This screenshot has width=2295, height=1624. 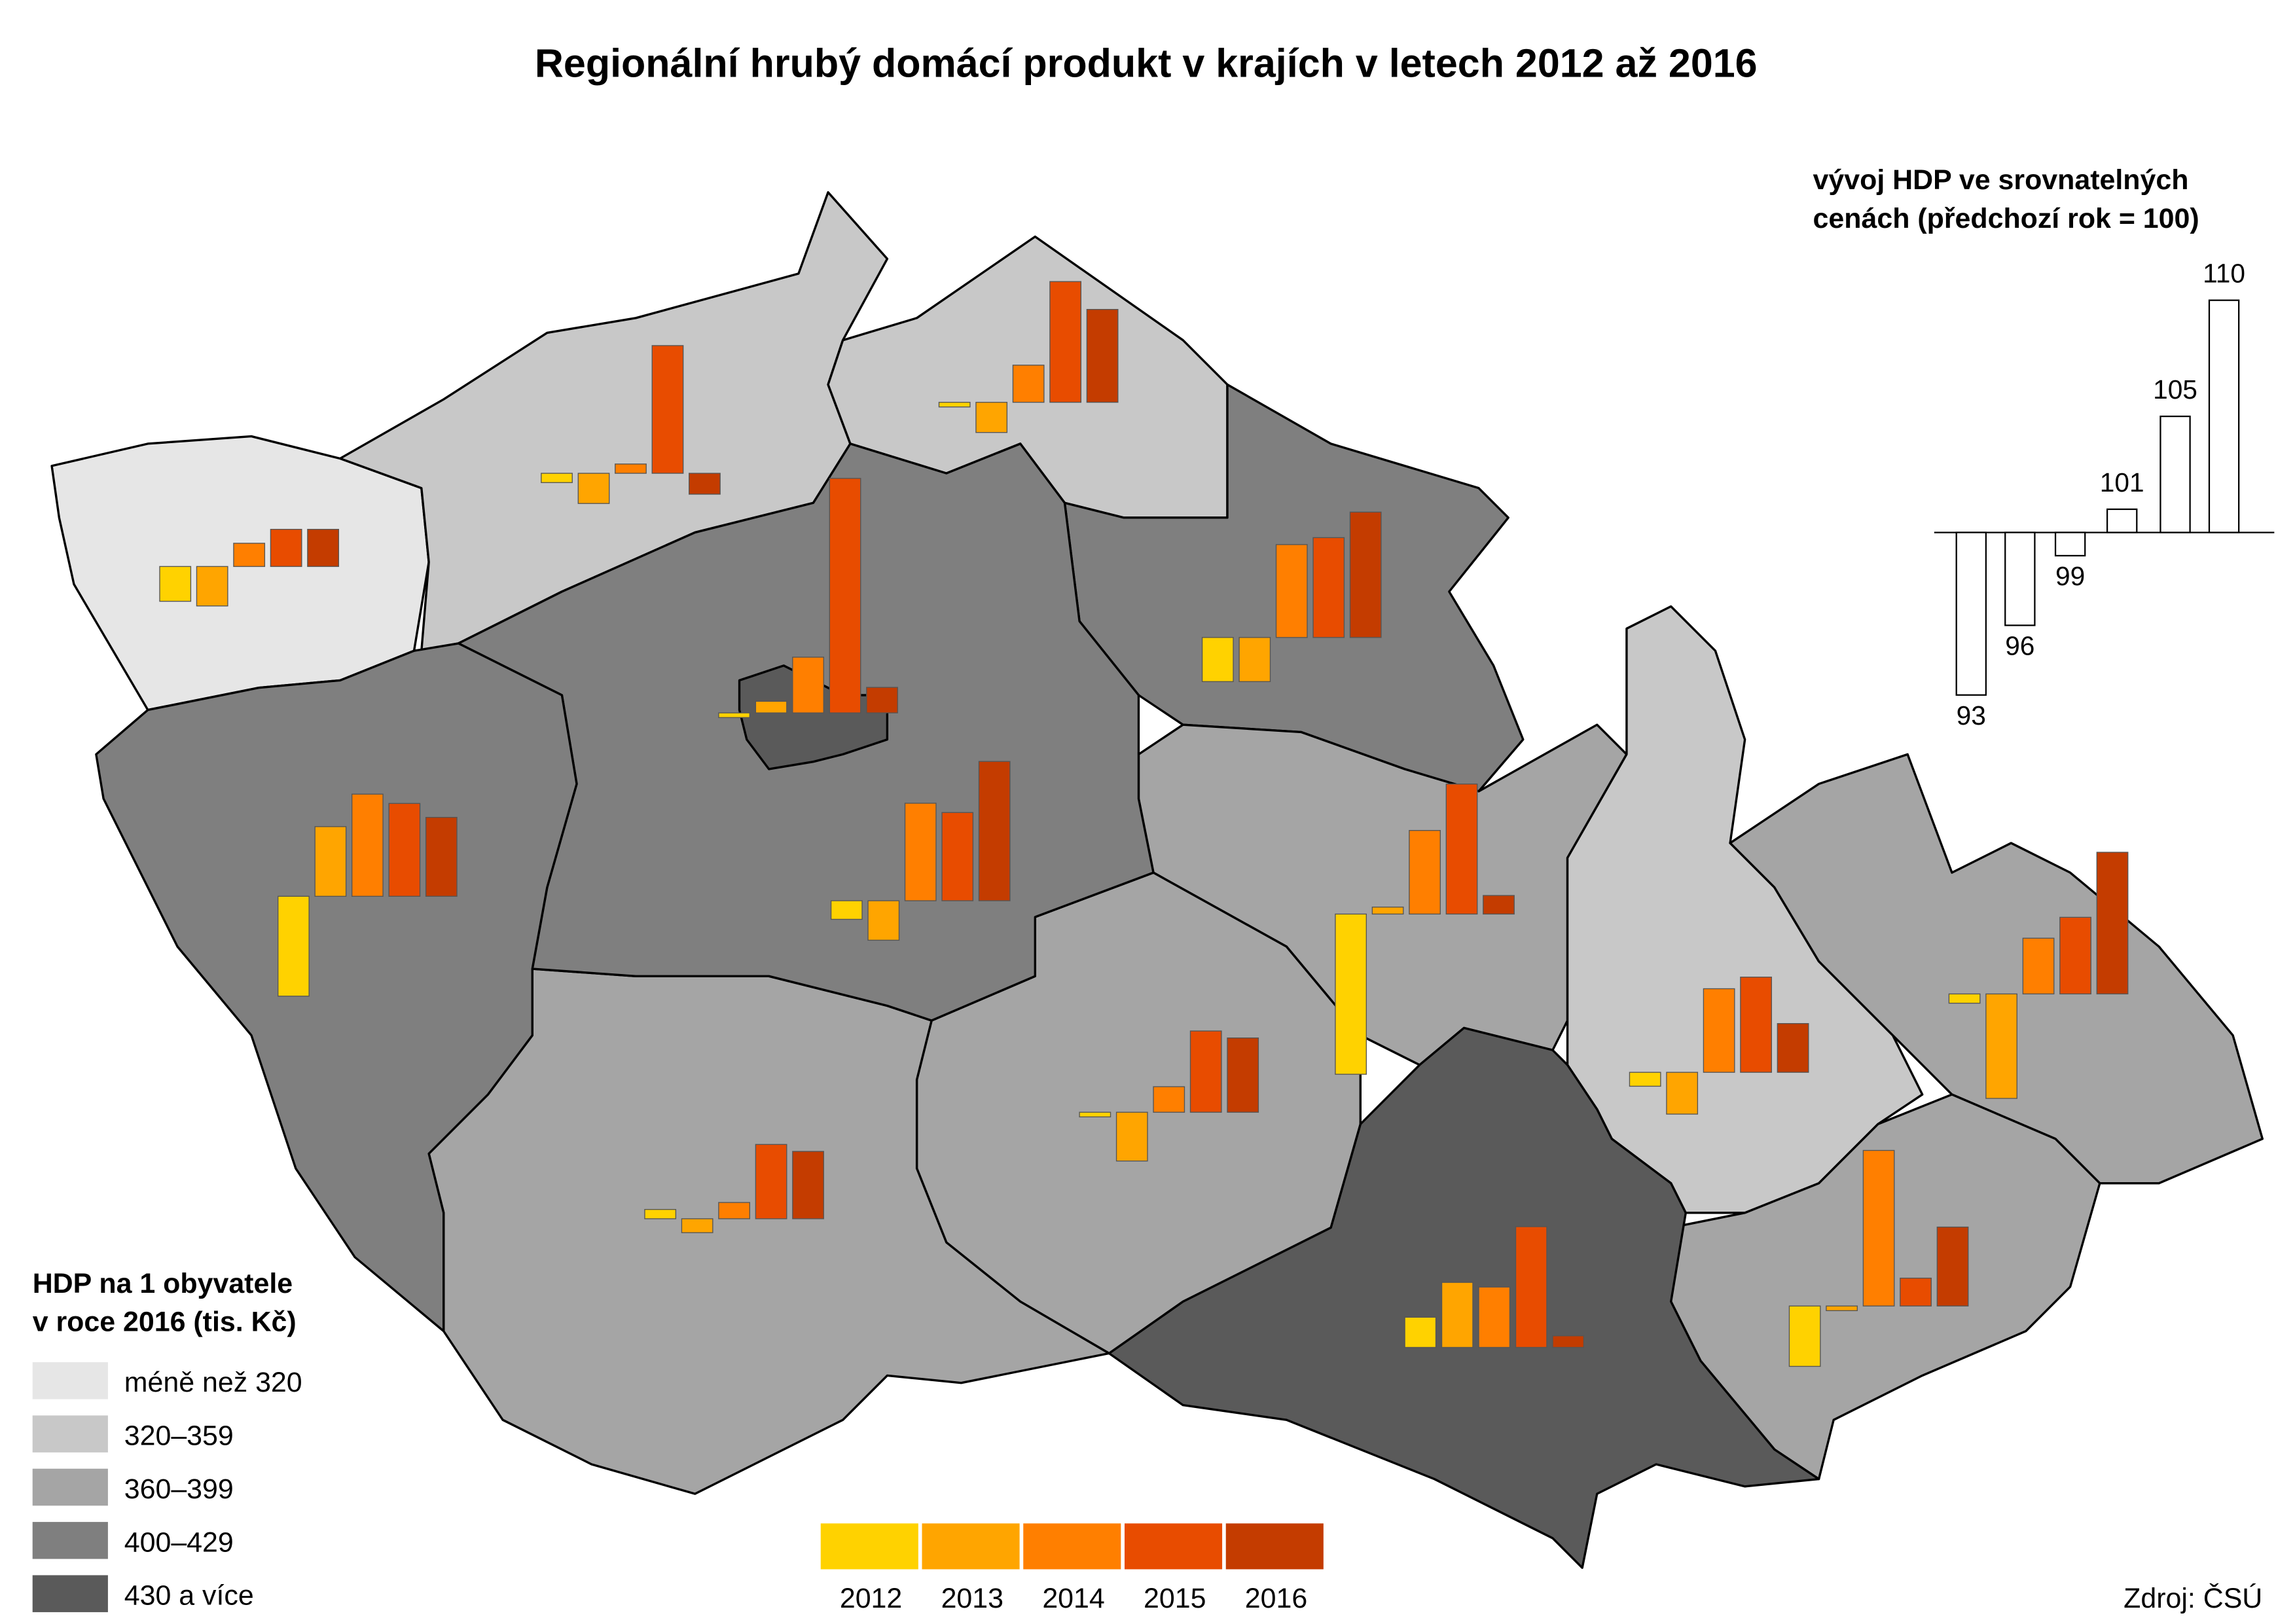 What do you see at coordinates (2224, 274) in the screenshot?
I see `key-value-label: 110` at bounding box center [2224, 274].